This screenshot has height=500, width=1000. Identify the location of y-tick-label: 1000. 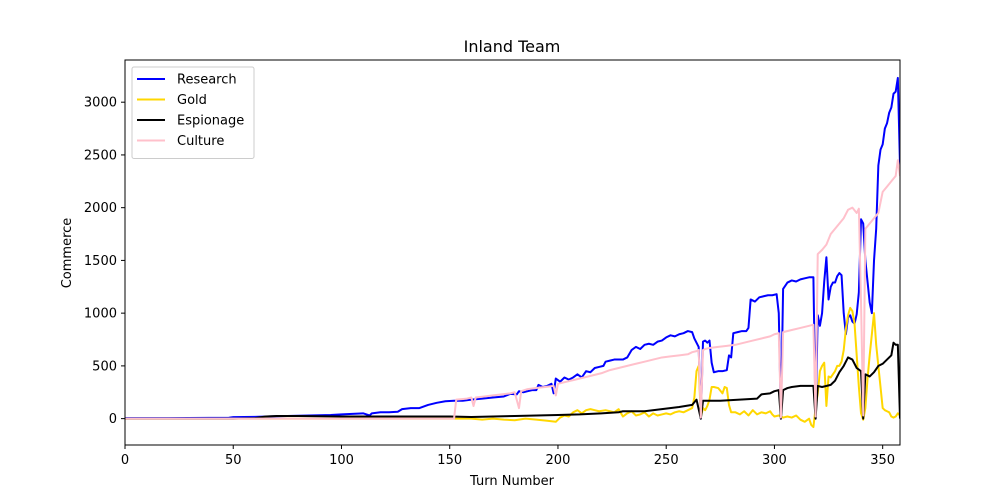
(100, 314).